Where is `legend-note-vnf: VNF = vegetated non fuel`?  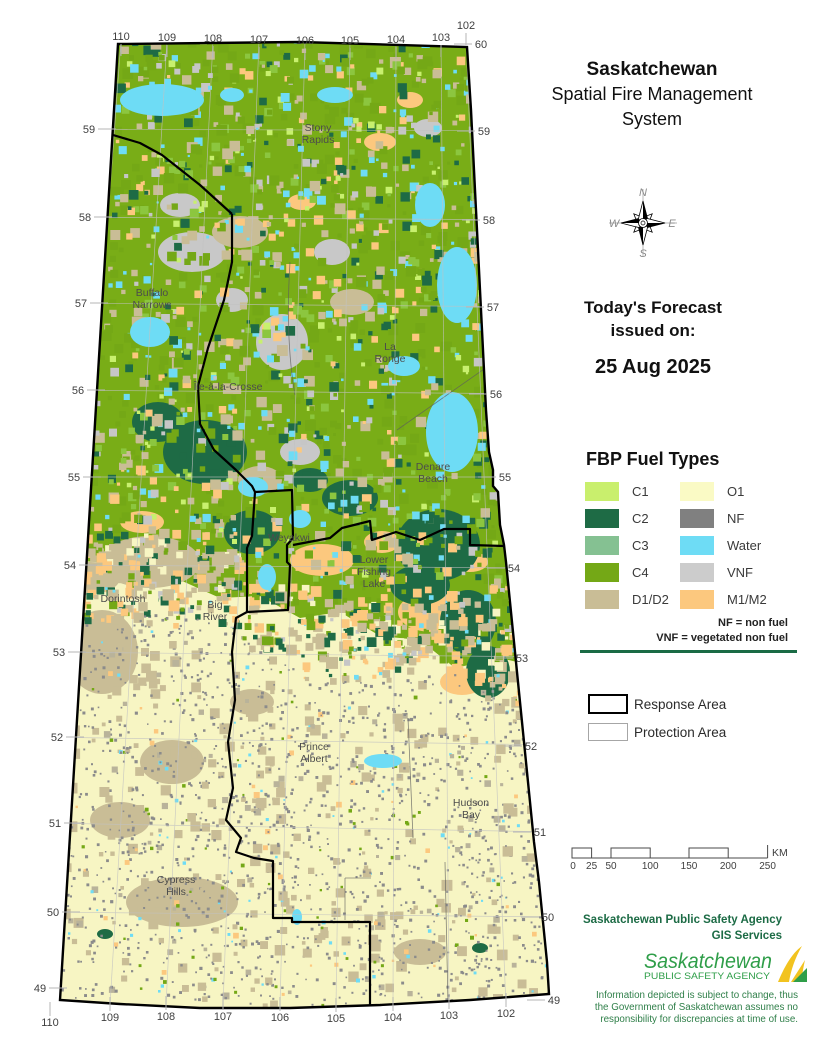 legend-note-vnf: VNF = vegetated non fuel is located at coordinates (722, 638).